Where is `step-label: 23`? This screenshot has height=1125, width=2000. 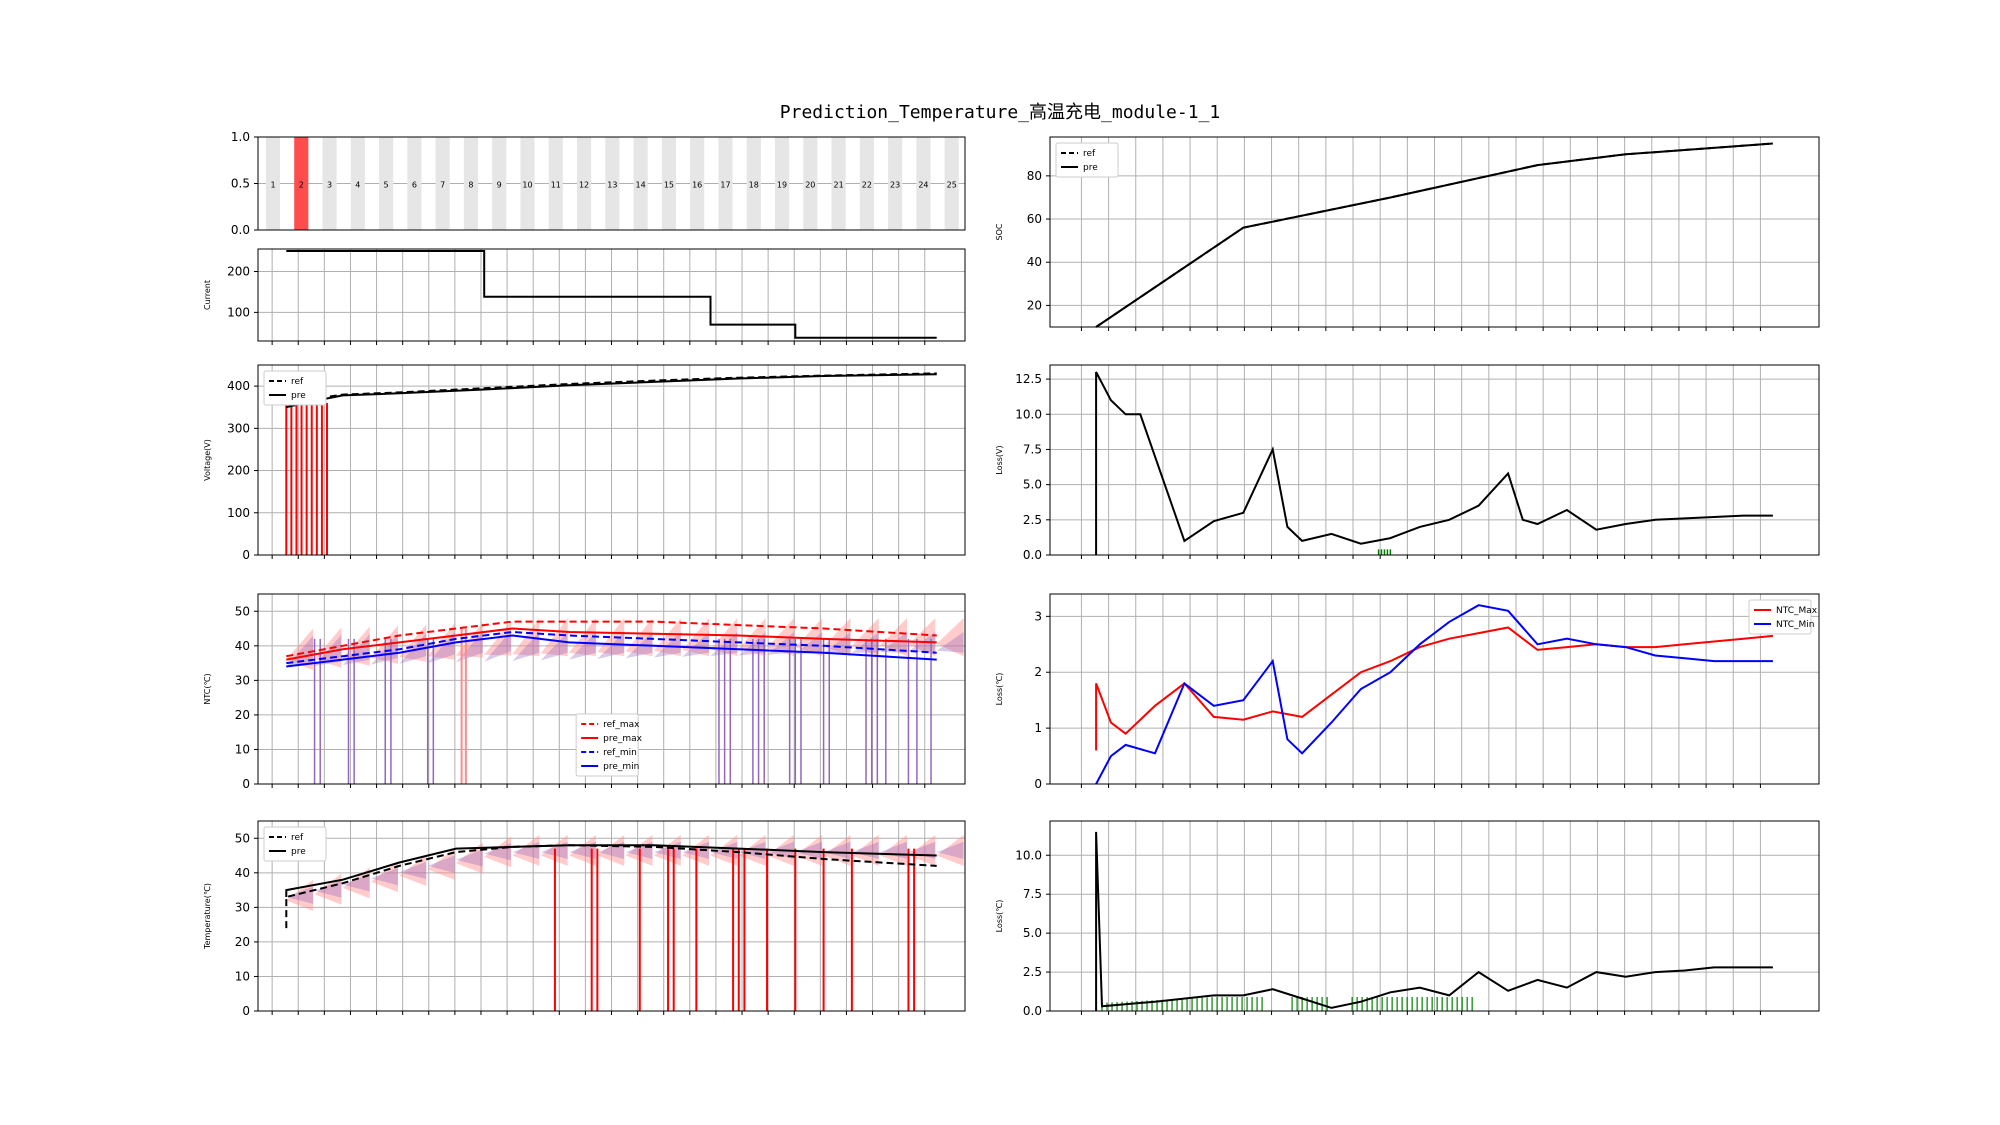
step-label: 23 is located at coordinates (895, 185).